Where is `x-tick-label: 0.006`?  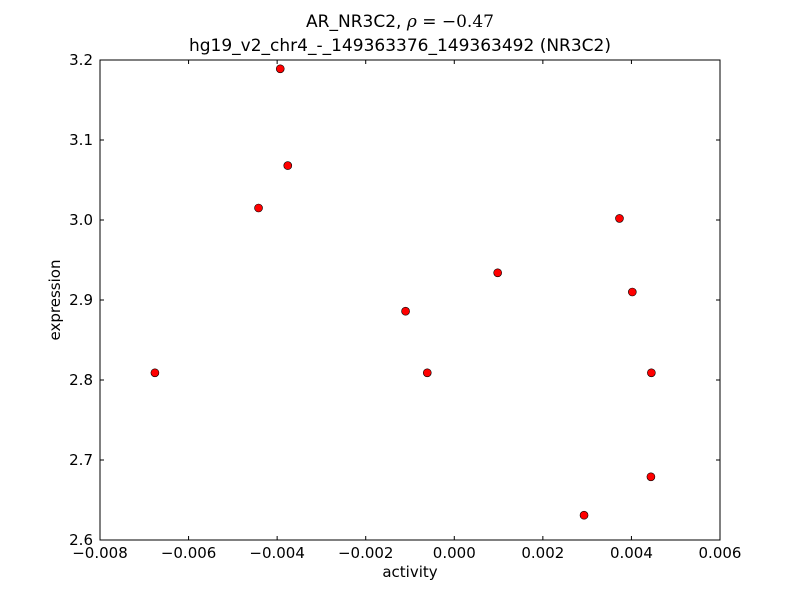
x-tick-label: 0.006 is located at coordinates (720, 553).